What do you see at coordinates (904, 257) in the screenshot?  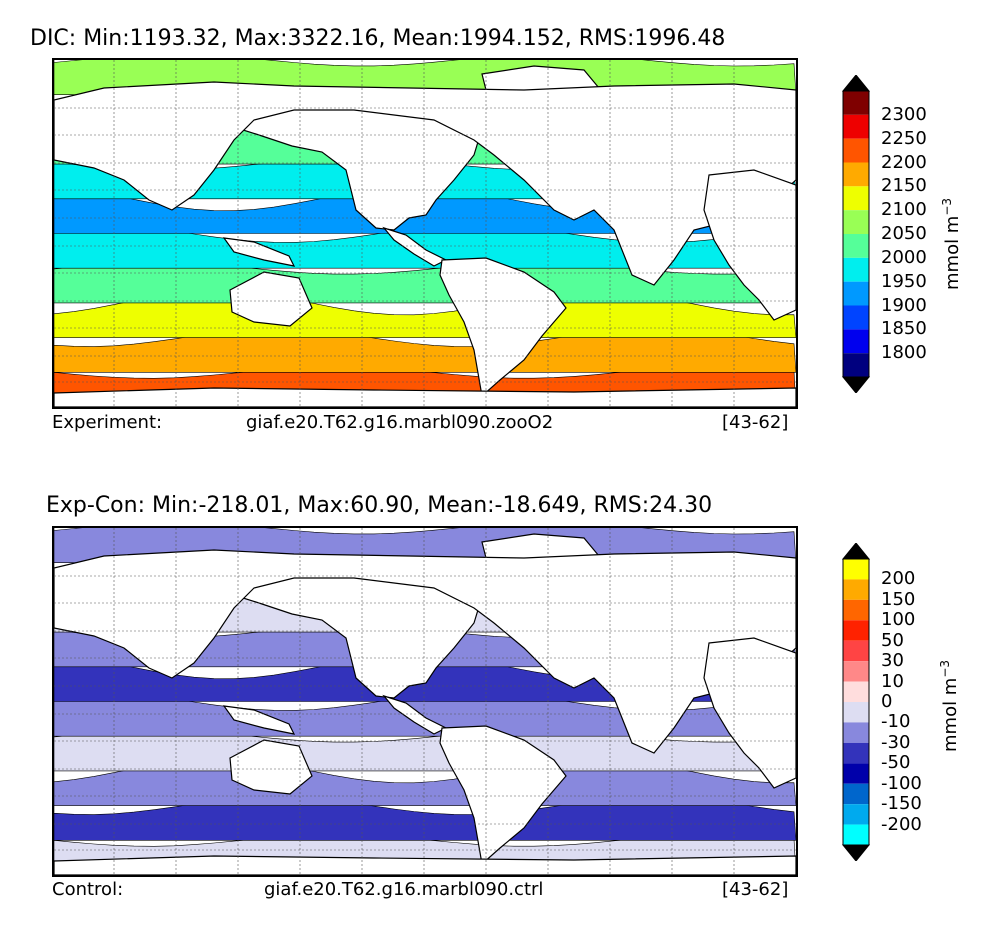 I see `p1-colorbar-tick-label: 2000` at bounding box center [904, 257].